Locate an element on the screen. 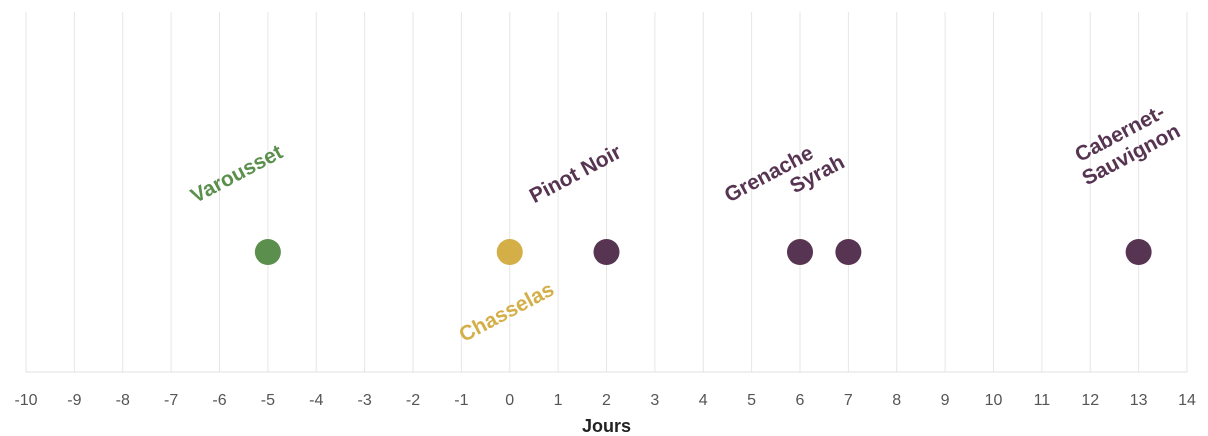 This screenshot has width=1208, height=436. x-tick-label: -2 is located at coordinates (413, 400).